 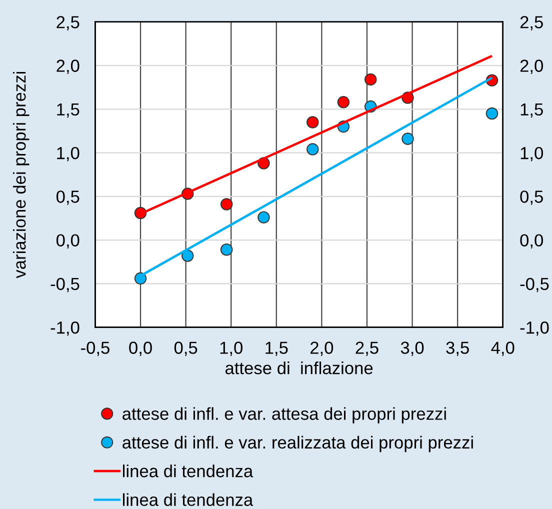 What do you see at coordinates (68, 23) in the screenshot?
I see `y-tick-label: 2,5` at bounding box center [68, 23].